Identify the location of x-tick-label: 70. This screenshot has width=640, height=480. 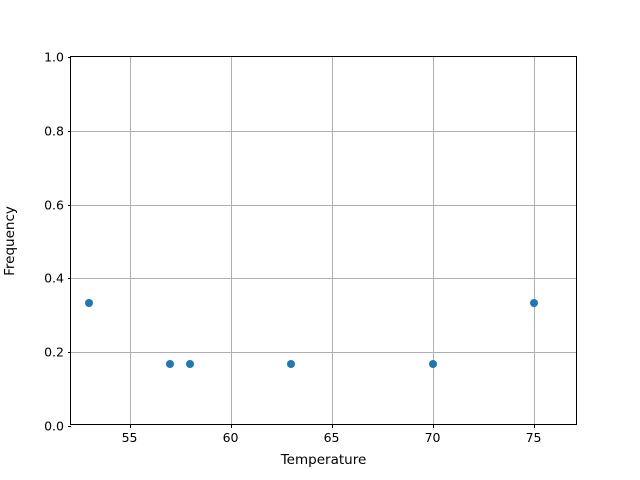
(432, 437).